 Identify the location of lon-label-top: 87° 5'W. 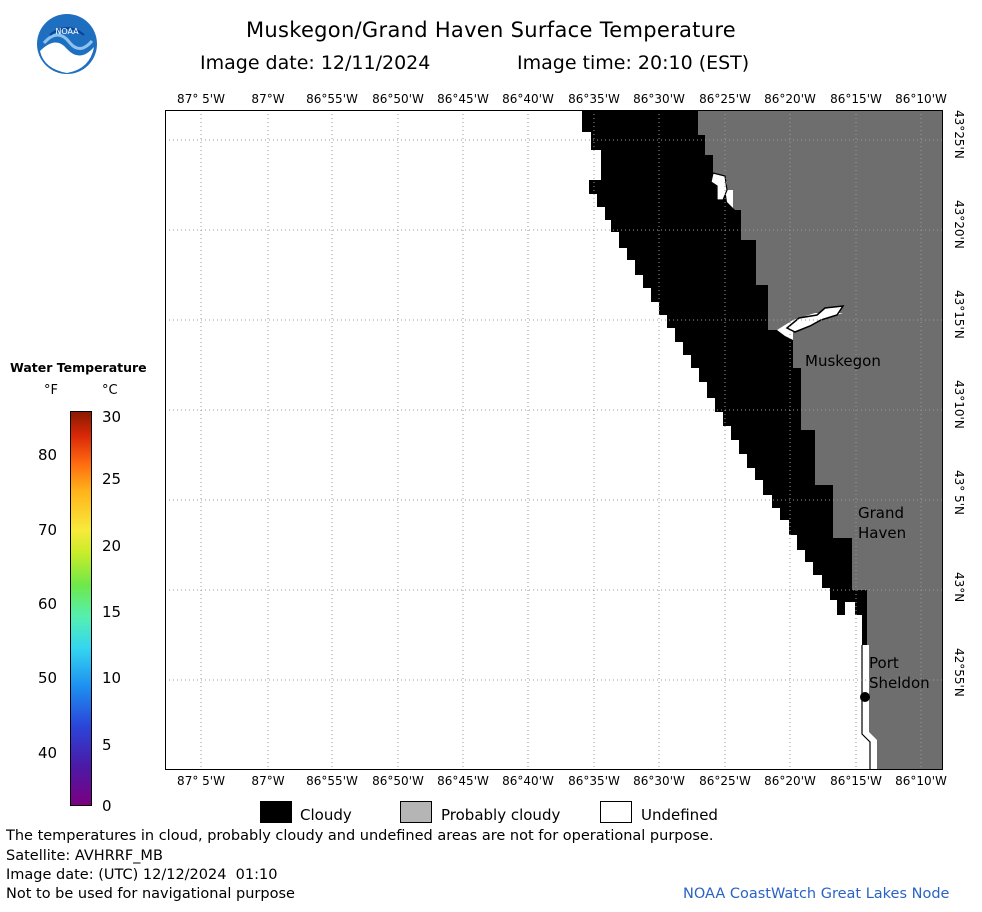
(201, 99).